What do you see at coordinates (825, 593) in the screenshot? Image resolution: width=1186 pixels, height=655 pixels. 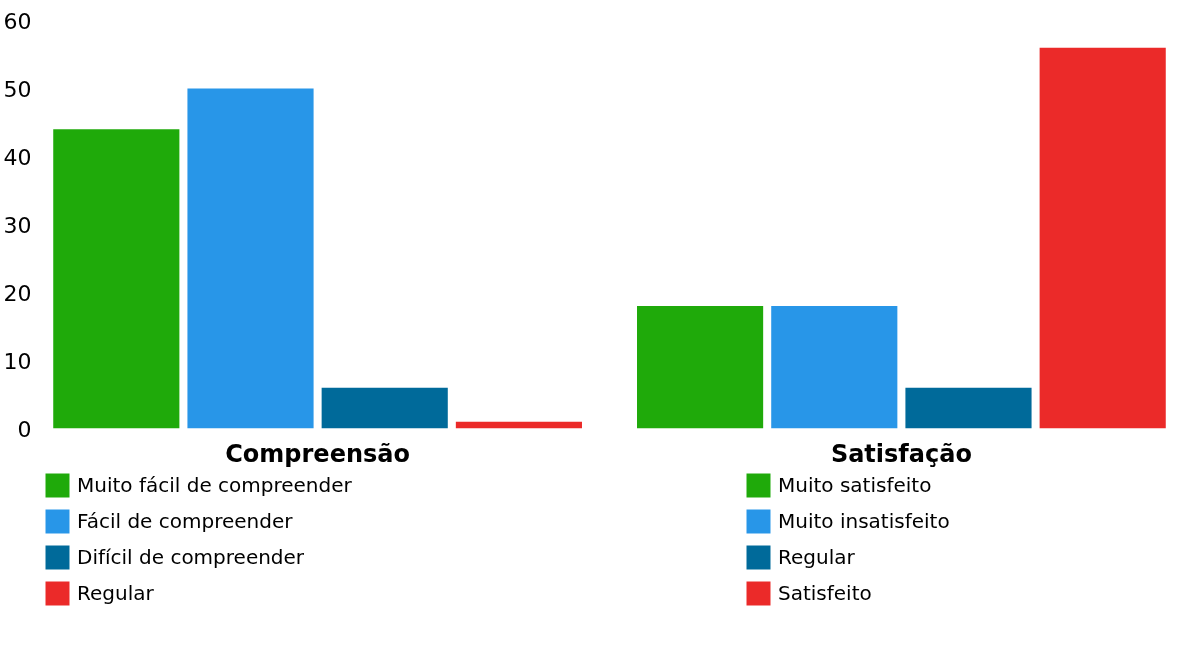 I see `legend-label: Satisfeito` at bounding box center [825, 593].